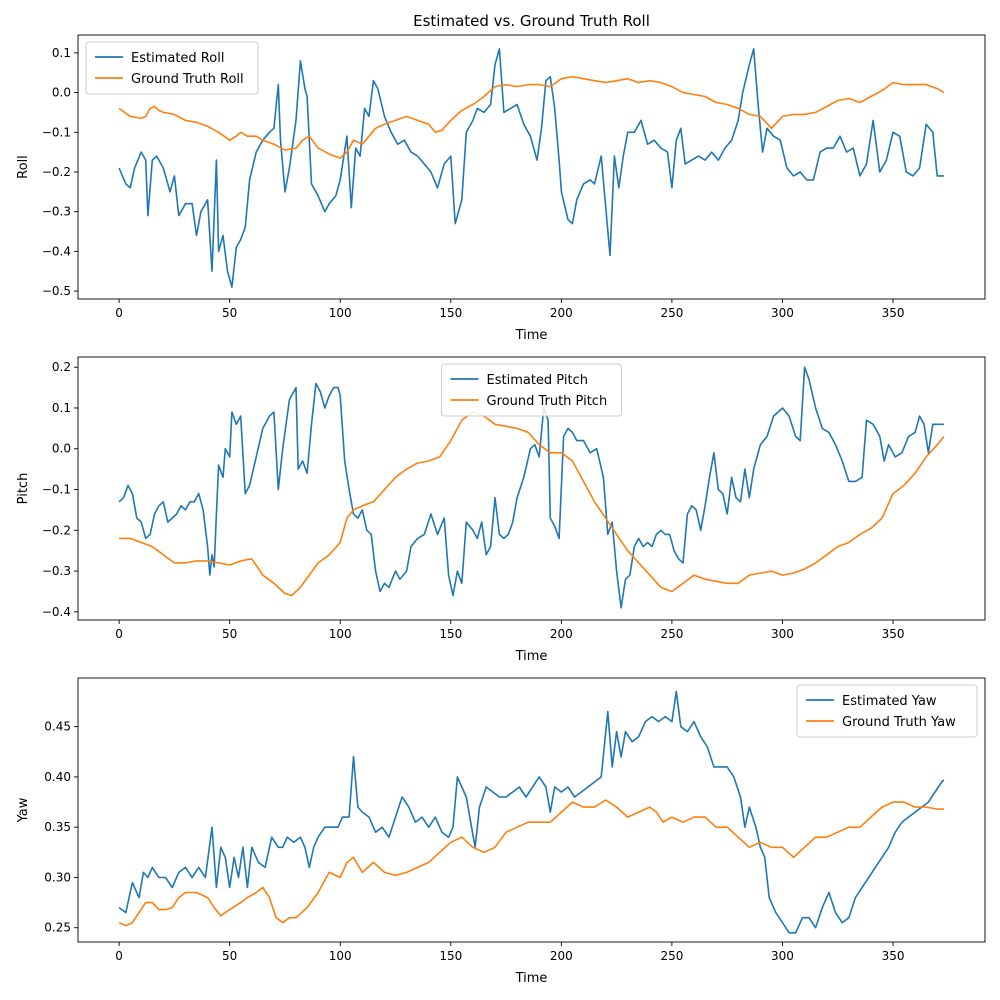 The height and width of the screenshot is (1000, 1000). Describe the element at coordinates (57, 877) in the screenshot. I see `y-tick-label: 0.30` at that location.